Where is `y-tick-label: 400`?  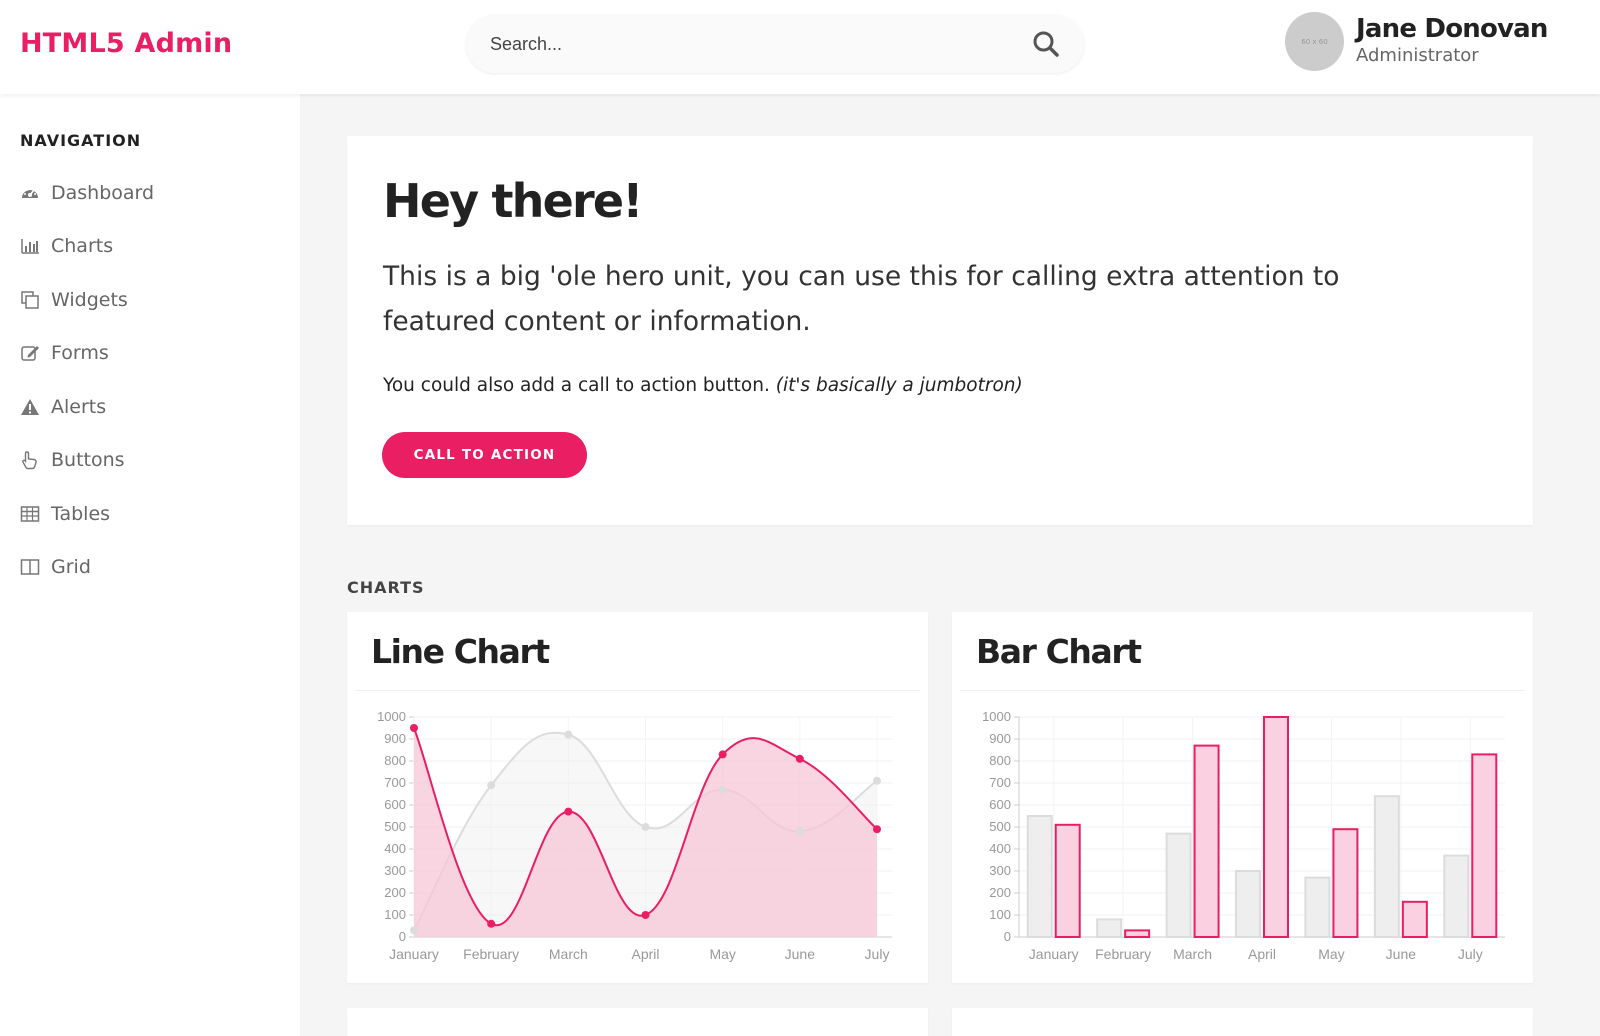
y-tick-label: 400 is located at coordinates (395, 848).